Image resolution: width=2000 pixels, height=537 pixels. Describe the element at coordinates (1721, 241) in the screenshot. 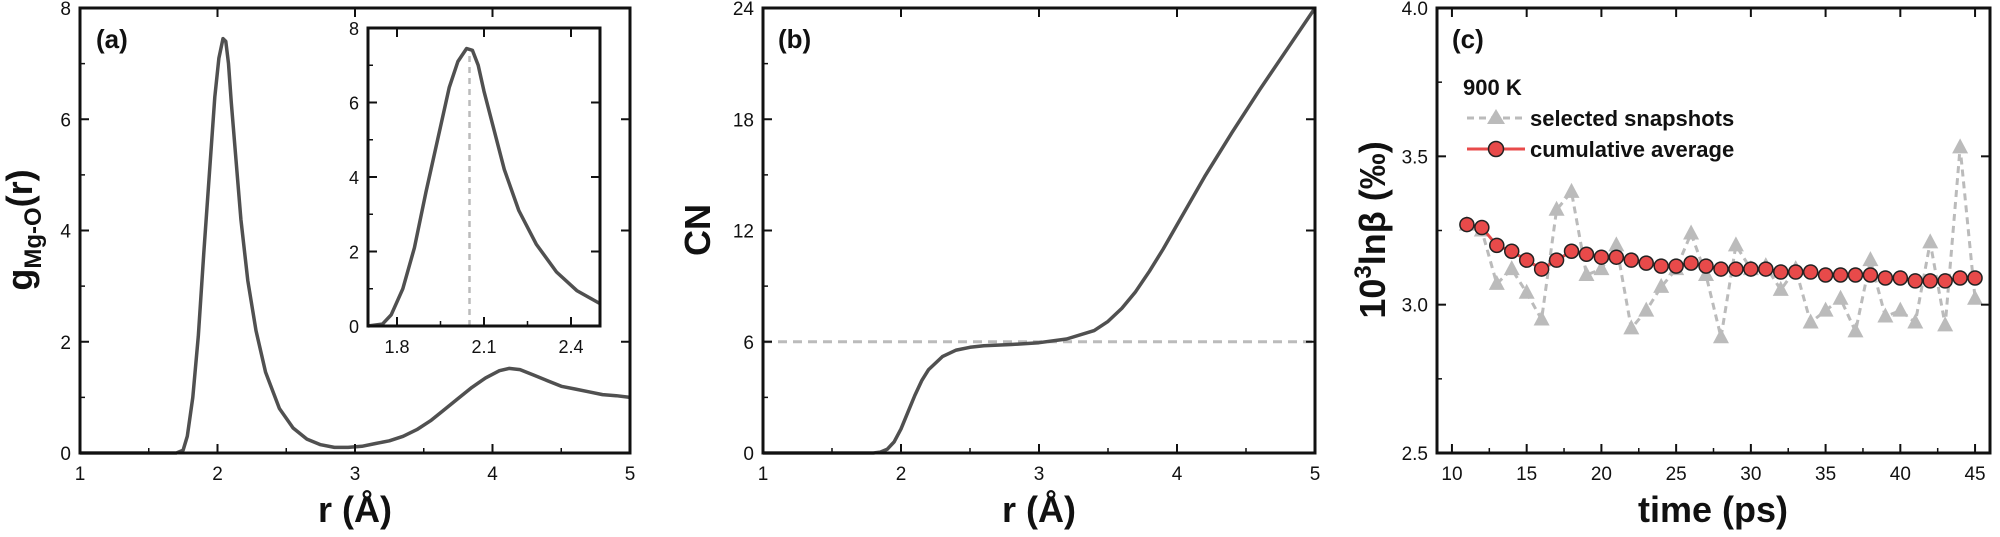

I see `panel-c-plot` at that location.